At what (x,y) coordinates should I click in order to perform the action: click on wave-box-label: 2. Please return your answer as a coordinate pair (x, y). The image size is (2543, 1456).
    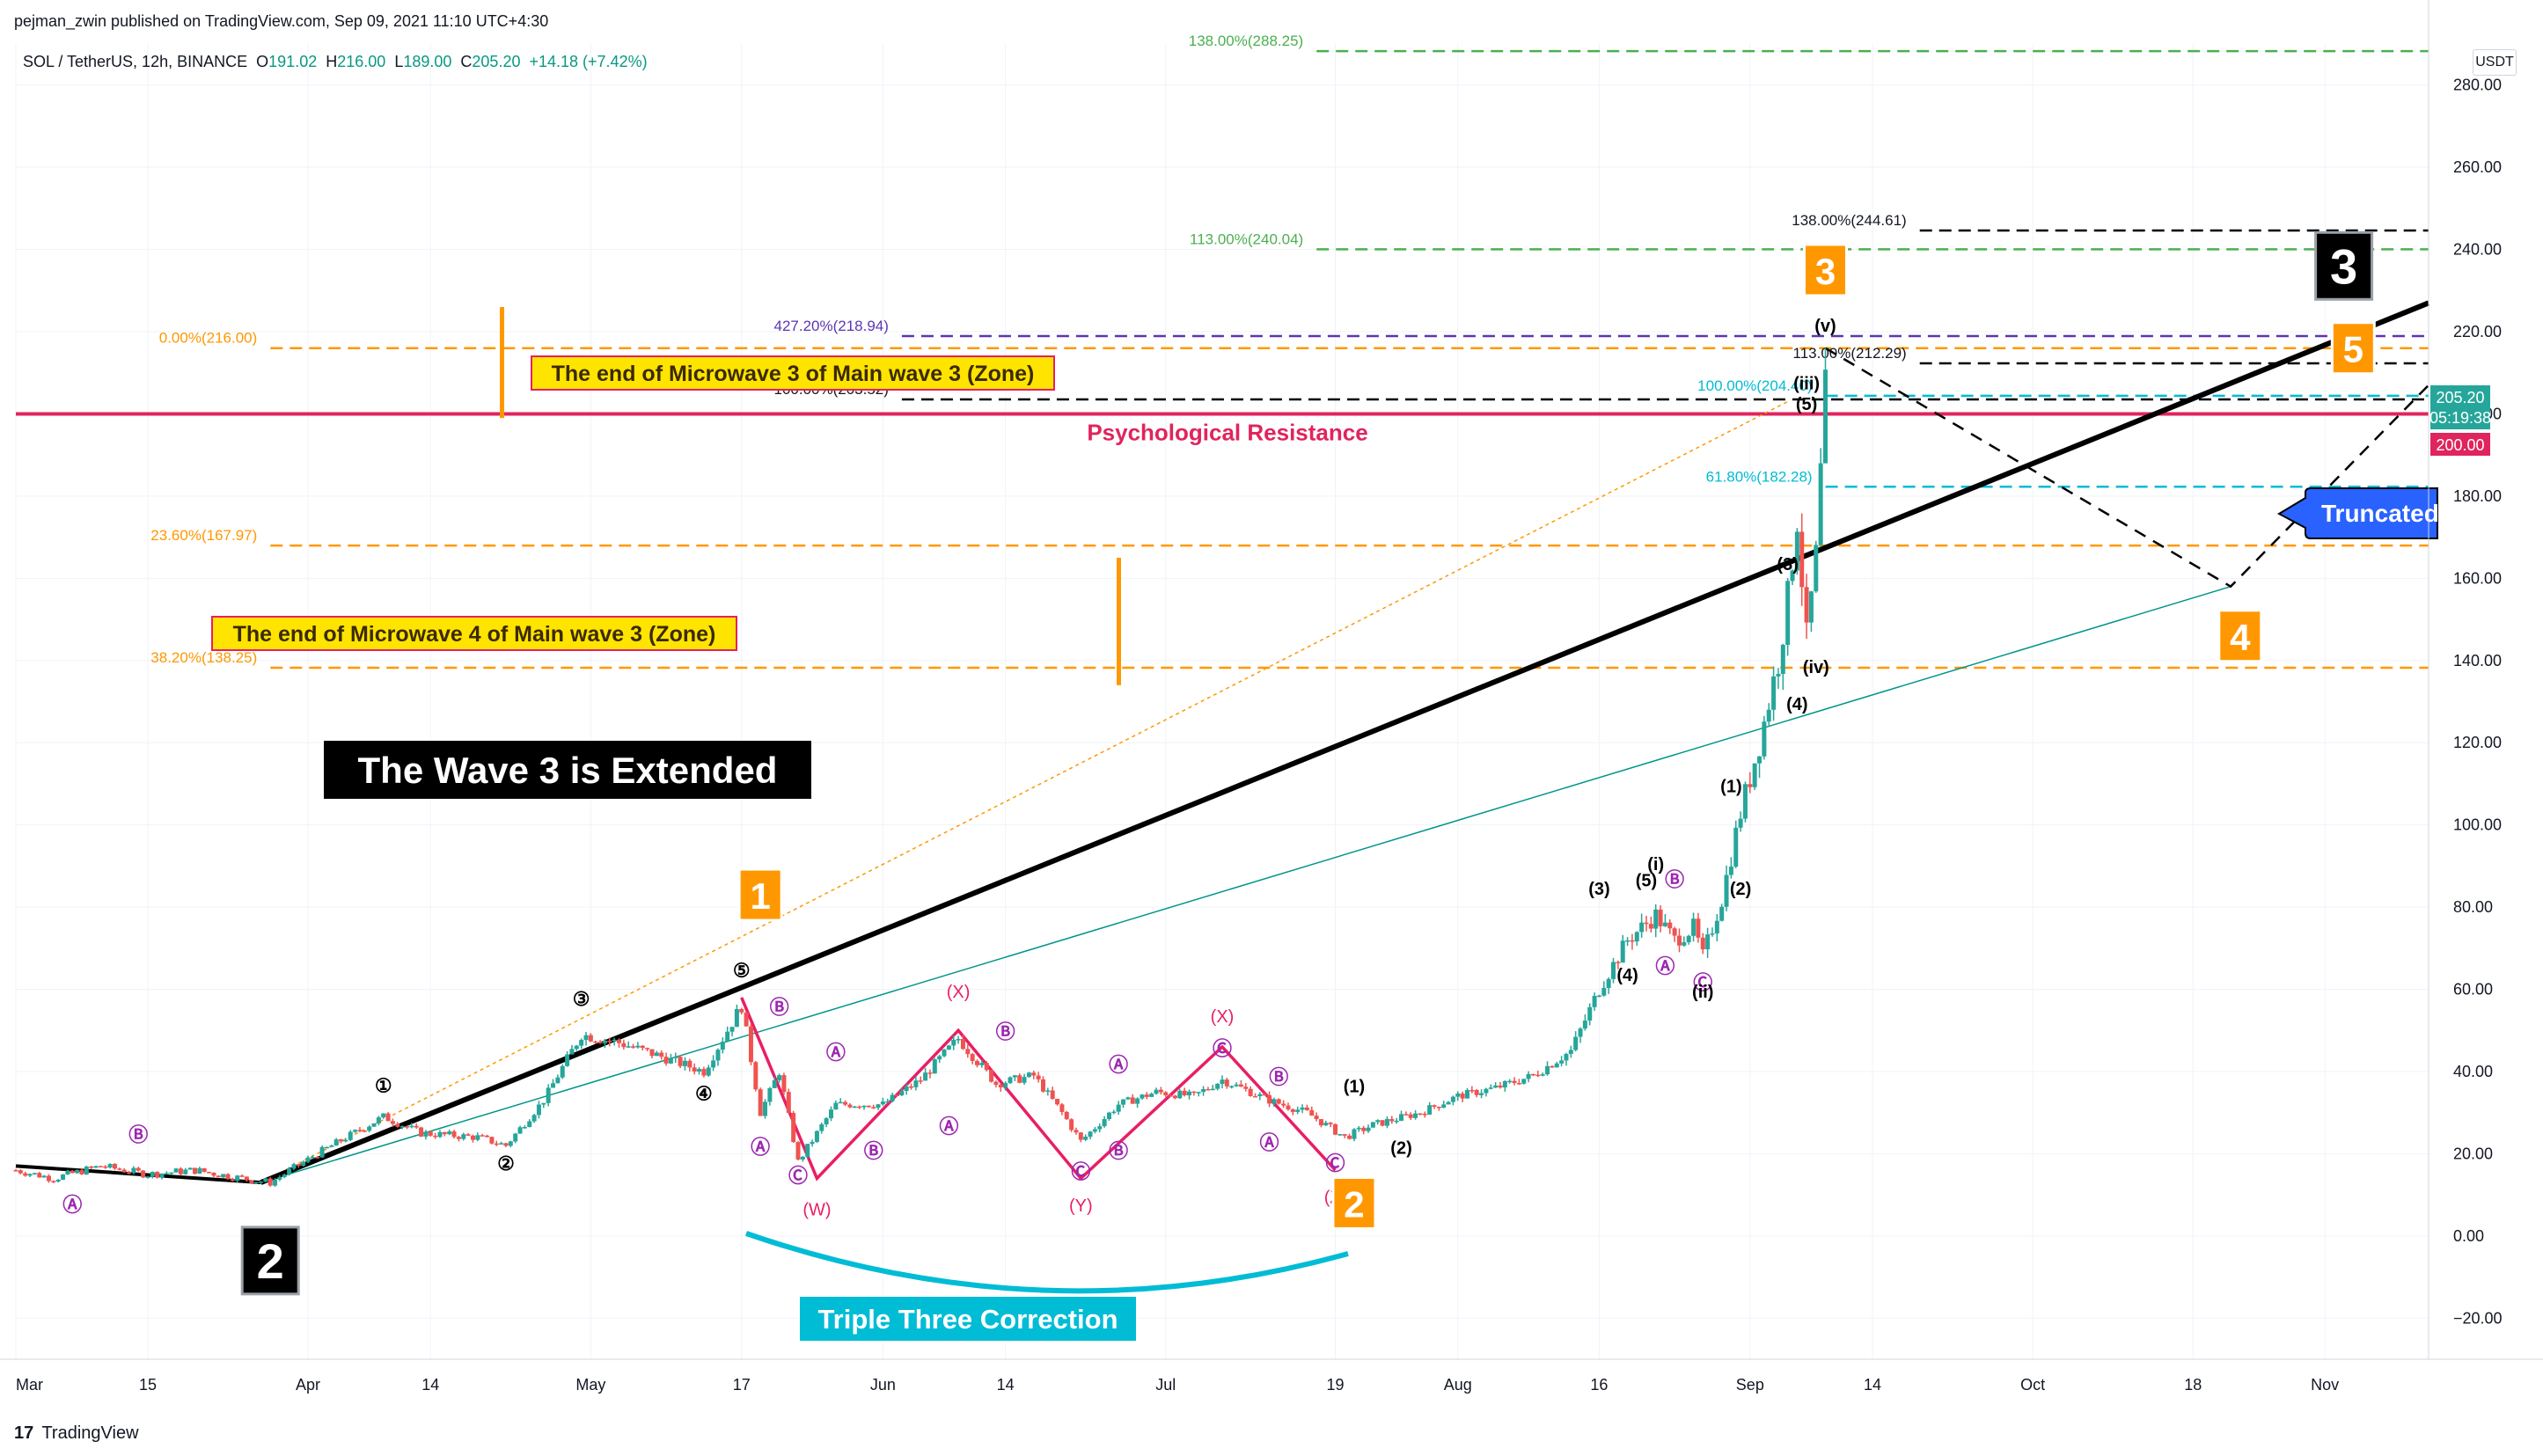
    Looking at the image, I should click on (271, 1261).